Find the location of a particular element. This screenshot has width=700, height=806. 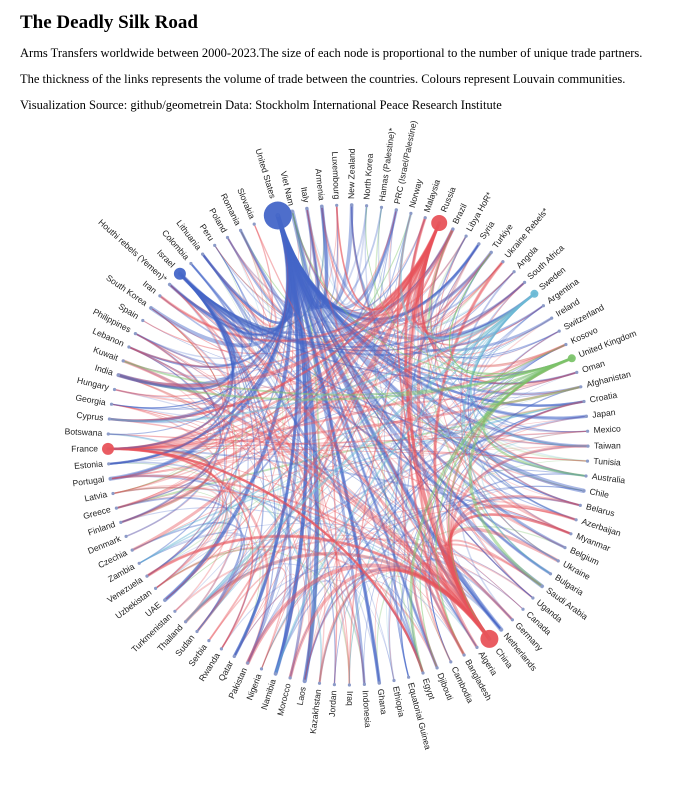

country-label: Latvia is located at coordinates (95, 496).